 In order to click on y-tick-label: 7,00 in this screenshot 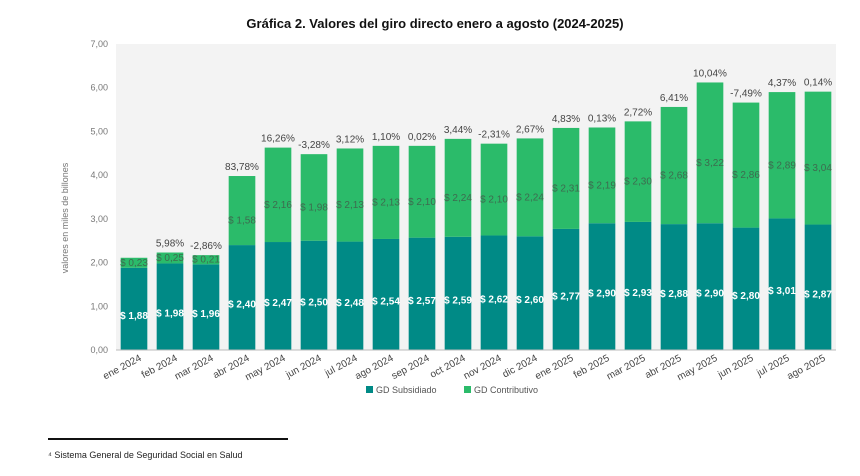, I will do `click(99, 44)`.